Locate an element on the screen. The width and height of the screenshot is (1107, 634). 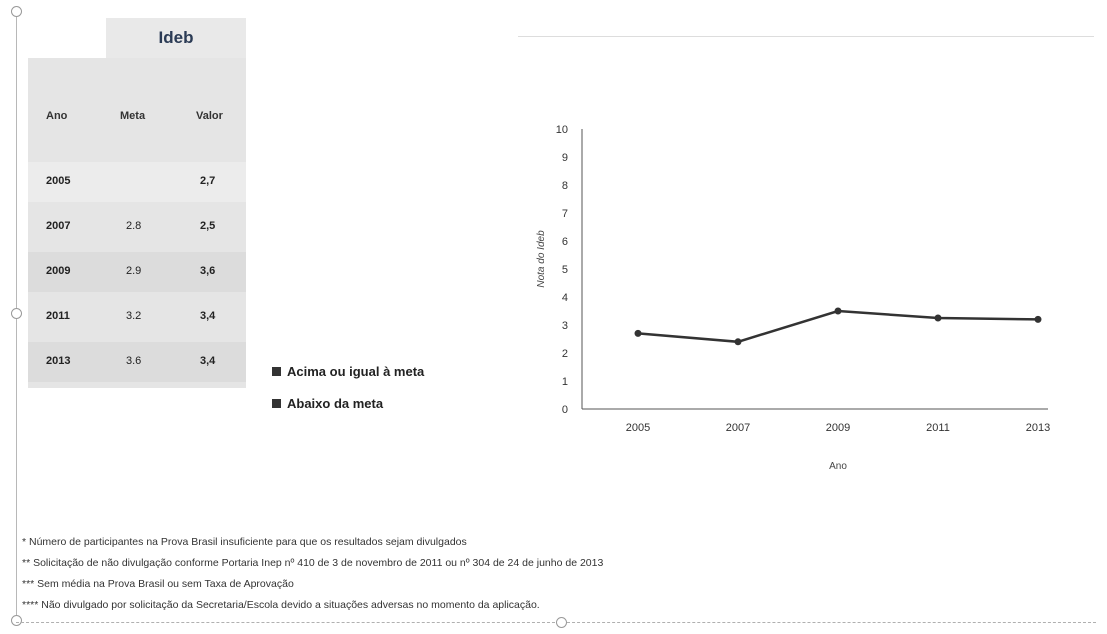
x-tick-label: 2007 is located at coordinates (738, 428).